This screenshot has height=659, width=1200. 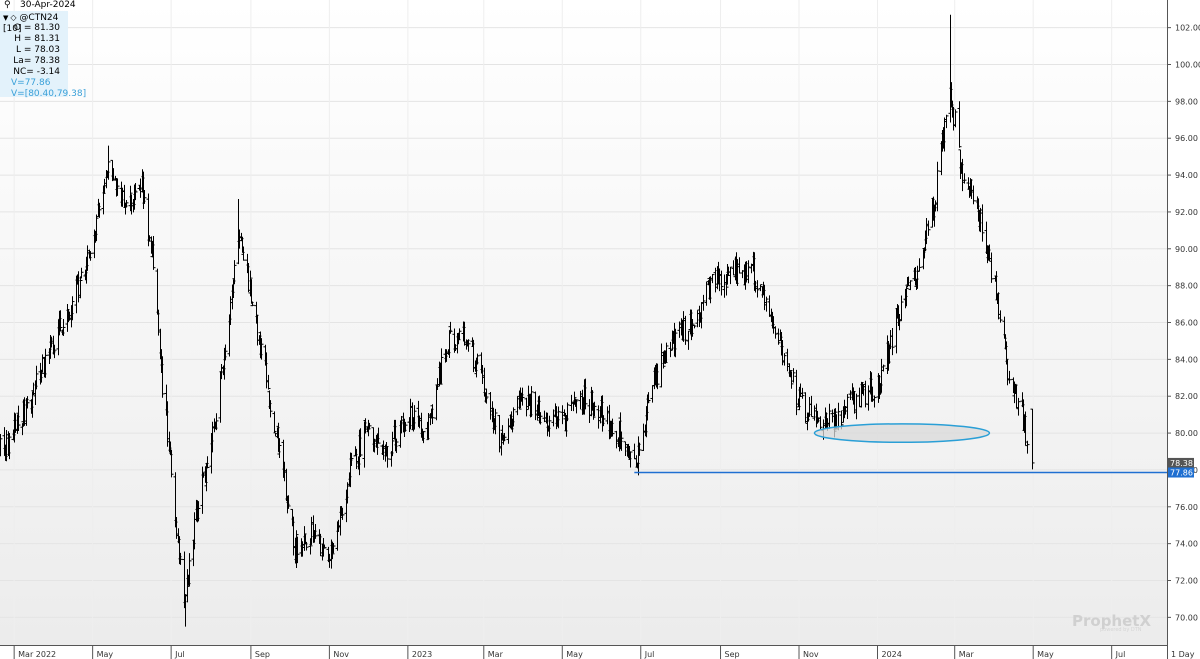 I want to click on support-ellipse, so click(x=902, y=433).